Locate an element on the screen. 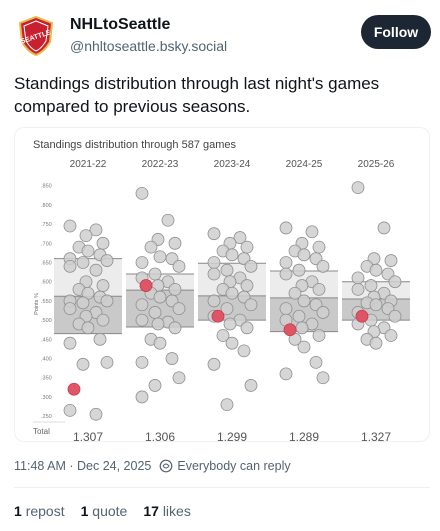 This screenshot has width=440, height=531. total-label: Total is located at coordinates (41, 431).